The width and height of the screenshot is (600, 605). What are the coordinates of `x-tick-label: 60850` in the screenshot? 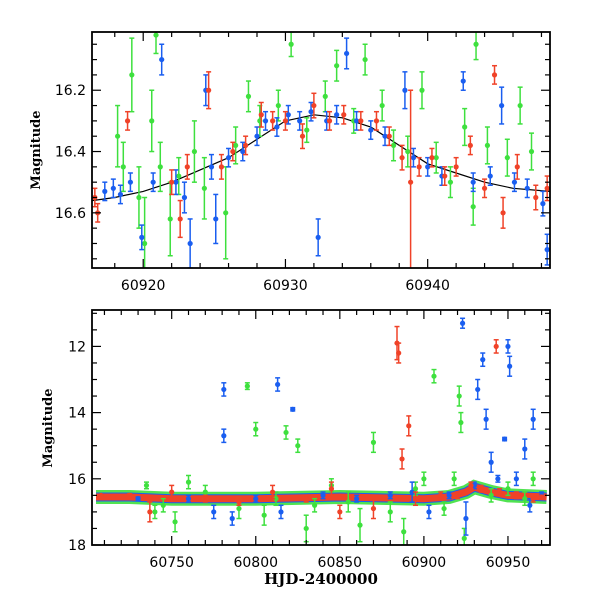 It's located at (340, 563).